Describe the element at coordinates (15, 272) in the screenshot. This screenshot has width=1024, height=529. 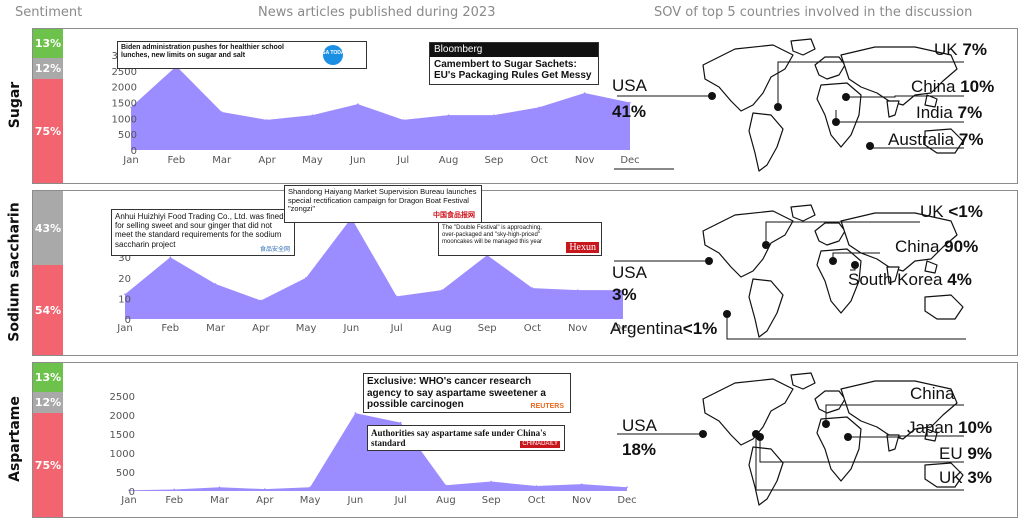
I see `row-label-sodium: Sodium saccharin` at that location.